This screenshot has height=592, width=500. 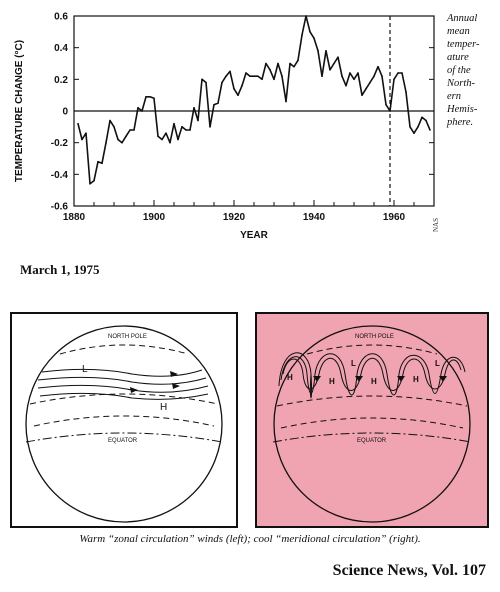 What do you see at coordinates (460, 122) in the screenshot?
I see `side-caption-line: phere.` at bounding box center [460, 122].